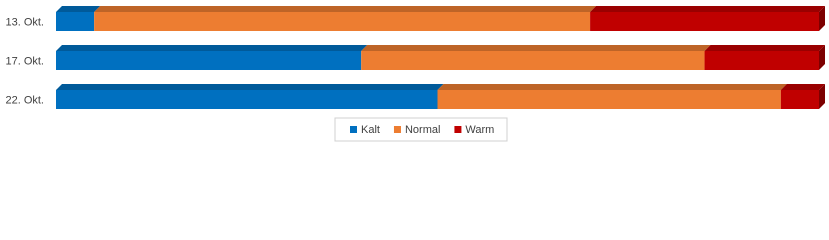 The width and height of the screenshot is (829, 240). I want to click on legend-box, so click(421, 129).